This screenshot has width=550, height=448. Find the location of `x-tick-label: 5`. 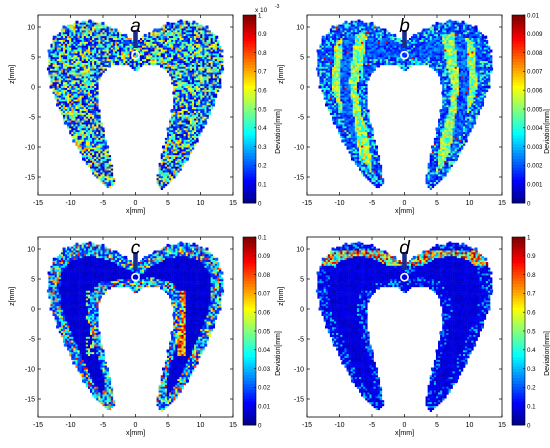

x-tick-label: 5 is located at coordinates (168, 203).